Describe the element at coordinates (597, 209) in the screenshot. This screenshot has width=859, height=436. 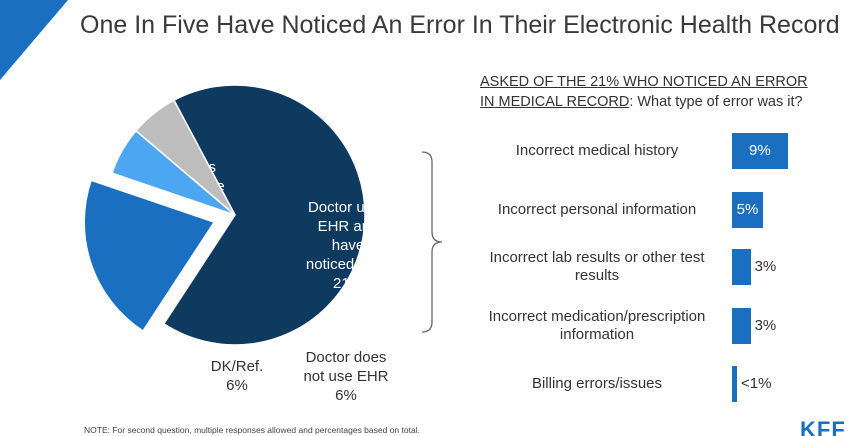
I see `bar-category-label-1: Incorrect personal information` at that location.